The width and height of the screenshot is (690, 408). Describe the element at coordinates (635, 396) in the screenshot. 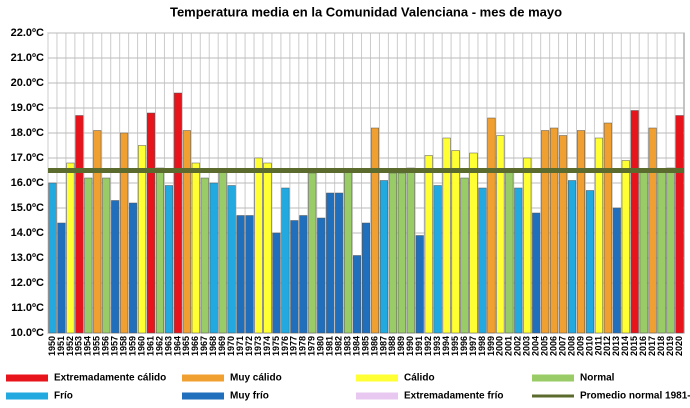

I see `legend-label: Promedio normal 1981-2010` at that location.